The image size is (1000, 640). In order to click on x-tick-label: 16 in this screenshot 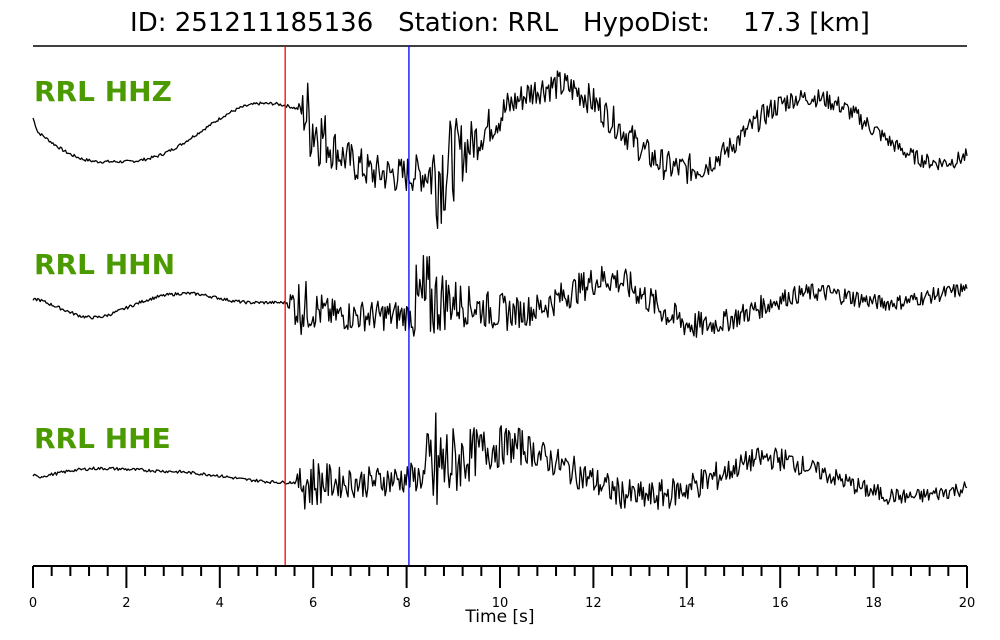, I will do `click(780, 603)`.